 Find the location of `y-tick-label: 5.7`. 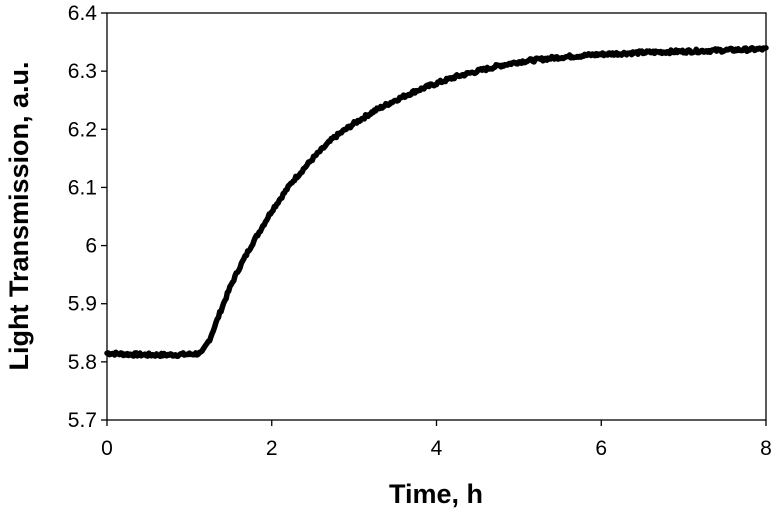

y-tick-label: 5.7 is located at coordinates (82, 420).